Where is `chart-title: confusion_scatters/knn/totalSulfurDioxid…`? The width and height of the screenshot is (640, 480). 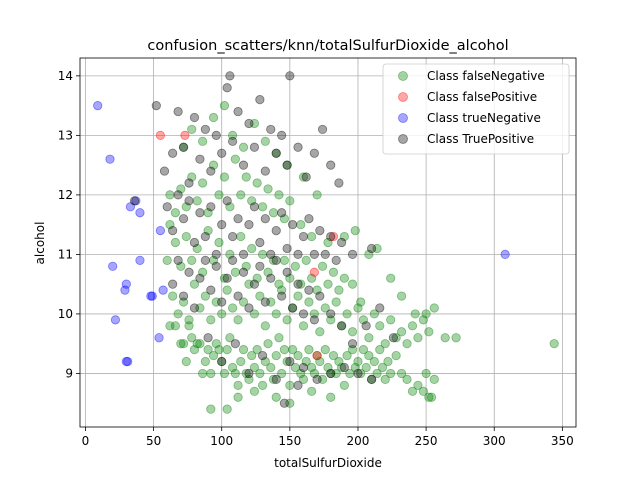
chart-title: confusion_scatters/knn/totalSulfurDioxid… is located at coordinates (327, 46).